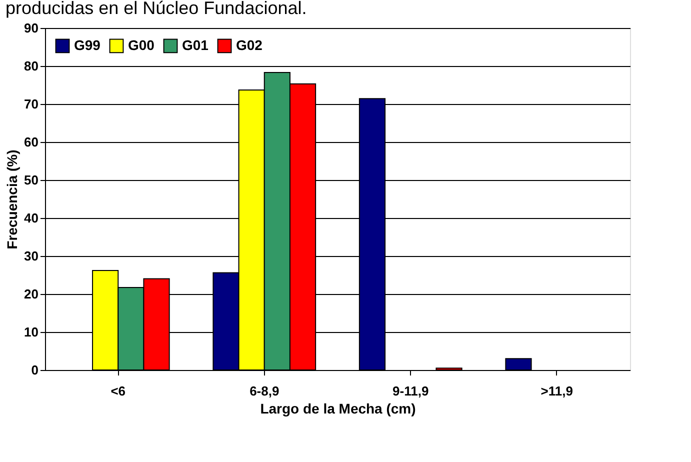  What do you see at coordinates (31, 28) in the screenshot?
I see `y-tick-label: 90` at bounding box center [31, 28].